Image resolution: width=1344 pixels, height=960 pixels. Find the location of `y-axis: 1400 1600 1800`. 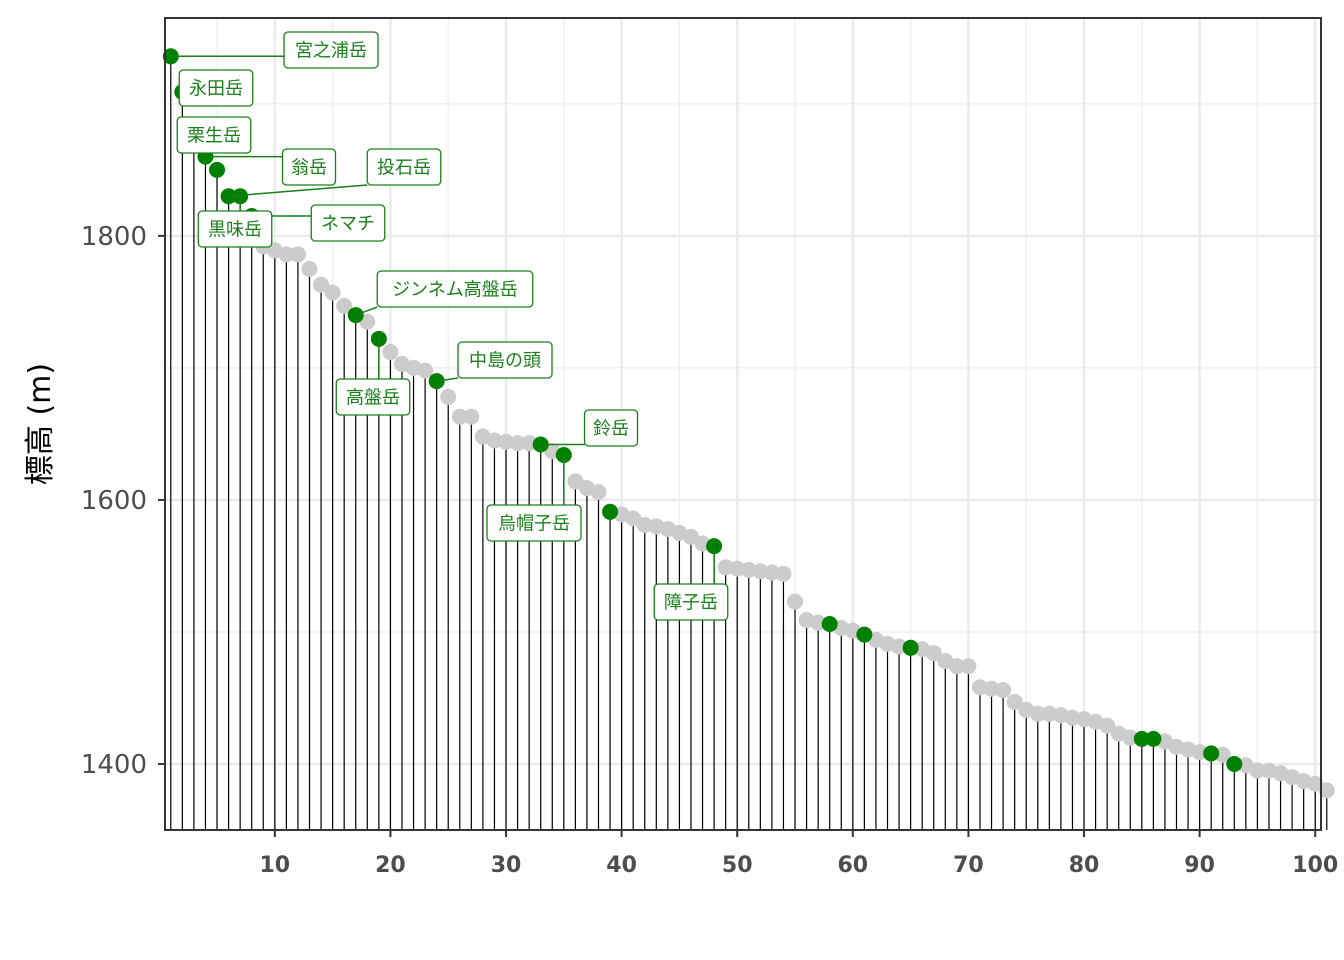

y-axis: 1400 1600 1800 is located at coordinates (123, 501).